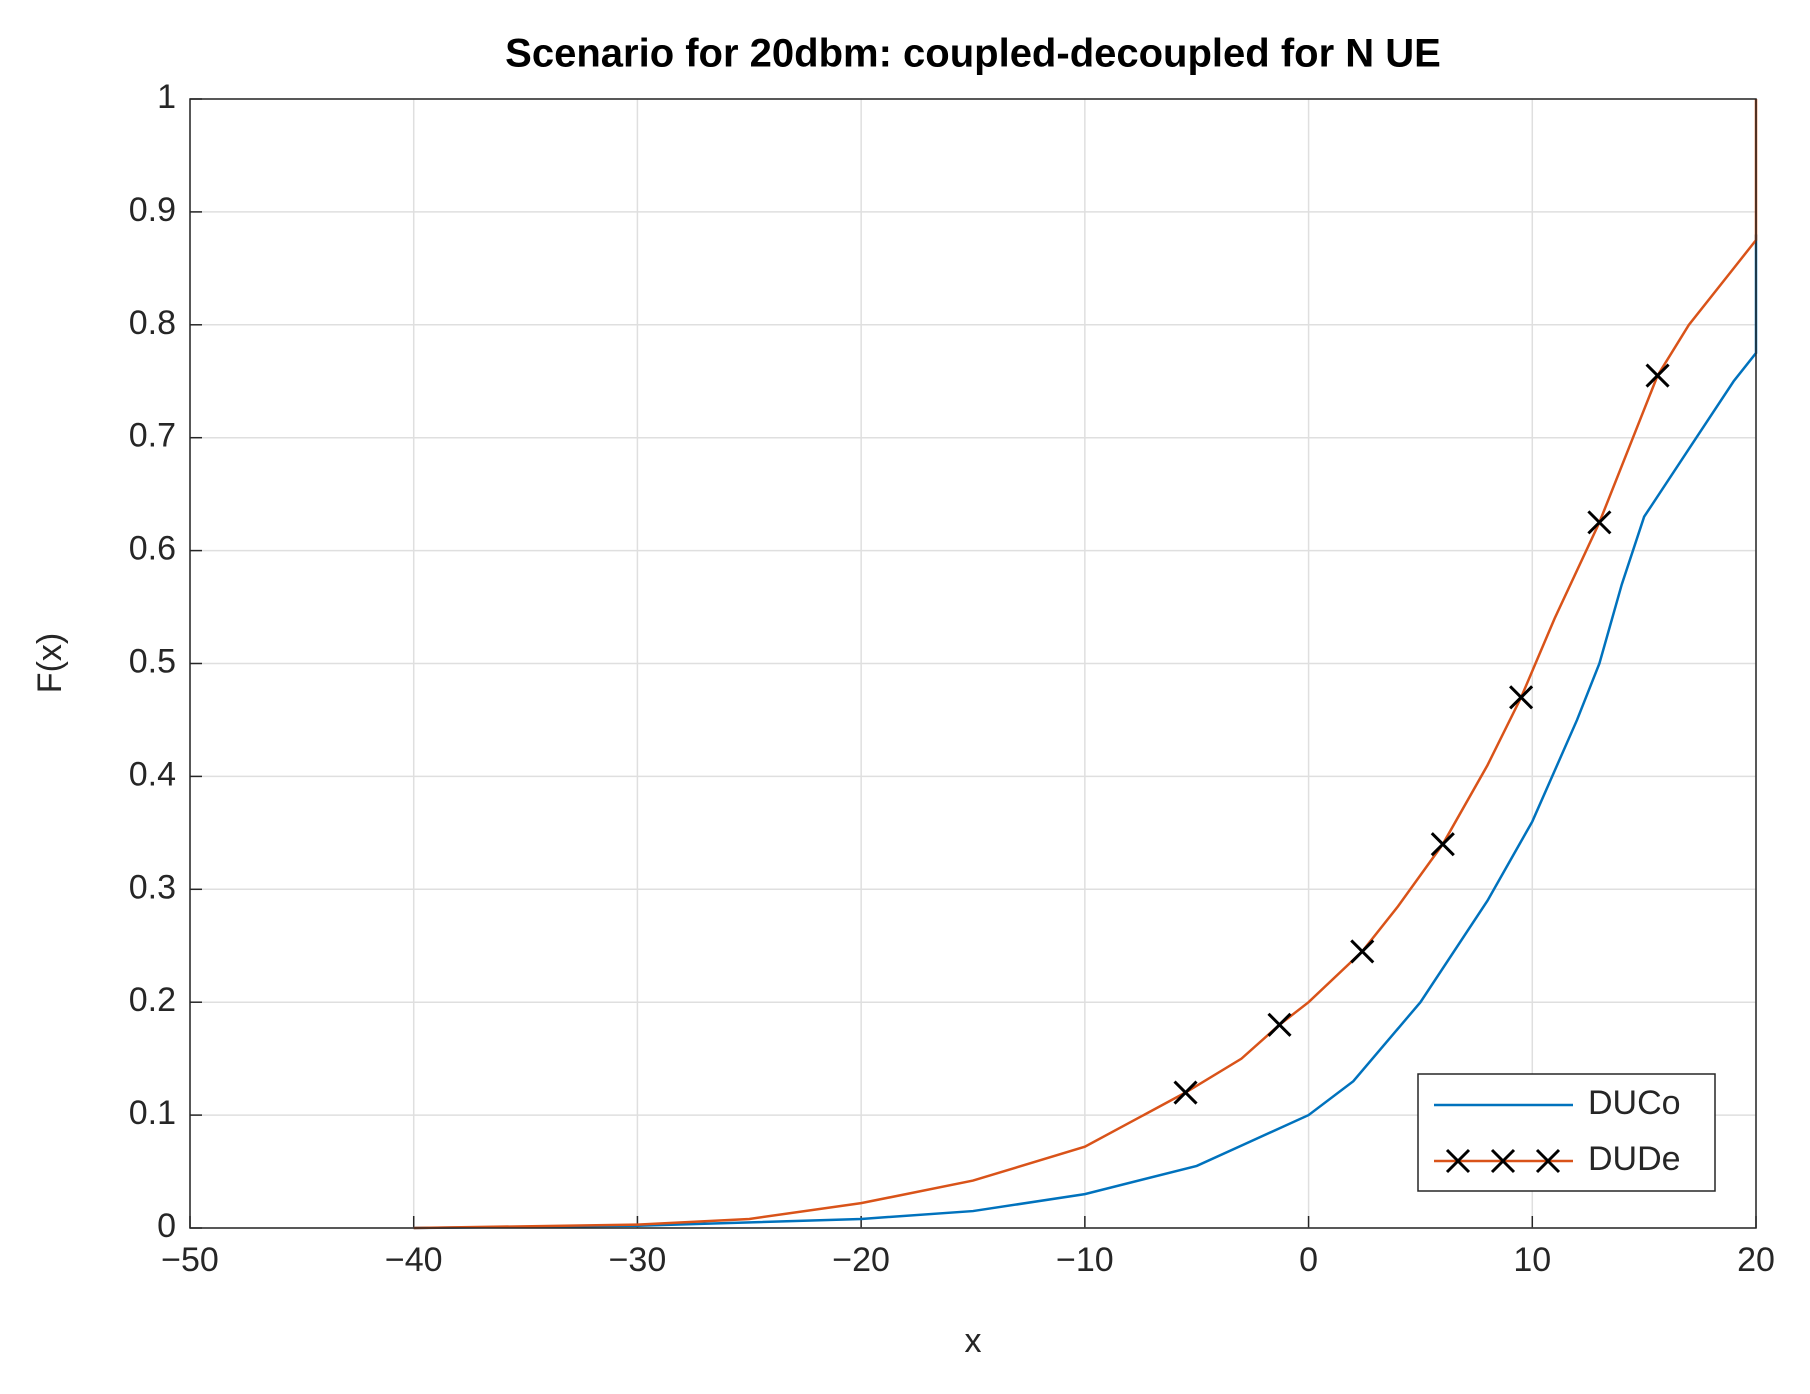  What do you see at coordinates (50, 663) in the screenshot?
I see `y-axis-label: F(x)` at bounding box center [50, 663].